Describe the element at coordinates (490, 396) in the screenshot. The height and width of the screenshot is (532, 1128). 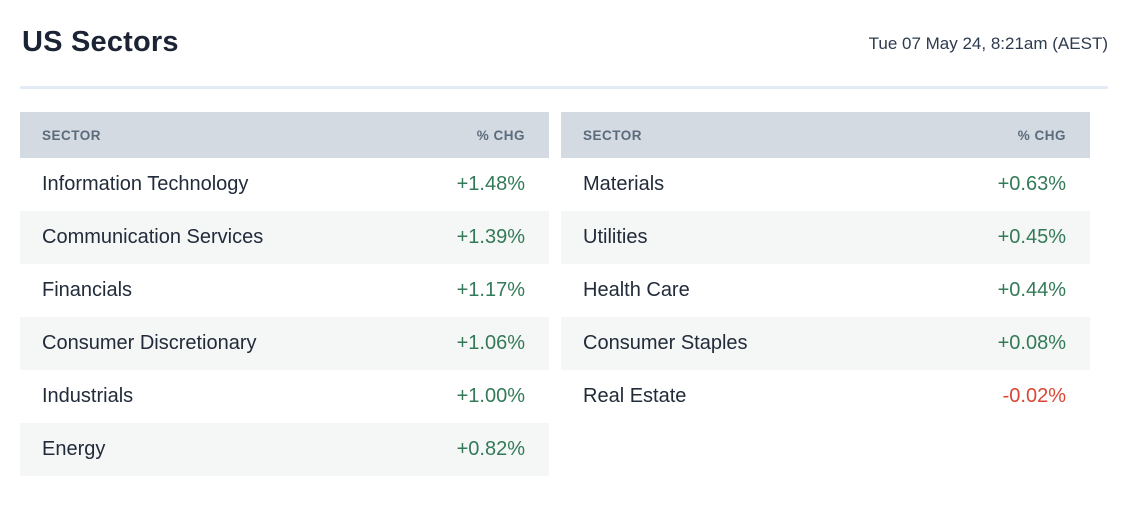
I see `sector-change-value: +1.00%` at that location.